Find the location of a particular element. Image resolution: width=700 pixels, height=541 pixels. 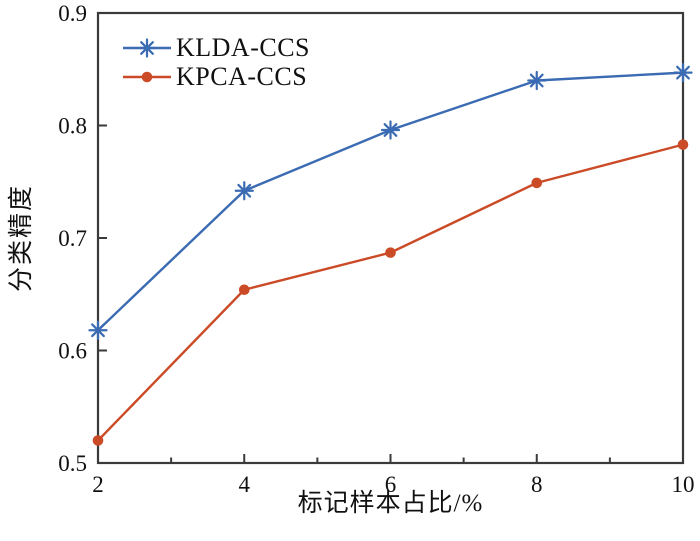

x-tick-label: 4 is located at coordinates (245, 484).